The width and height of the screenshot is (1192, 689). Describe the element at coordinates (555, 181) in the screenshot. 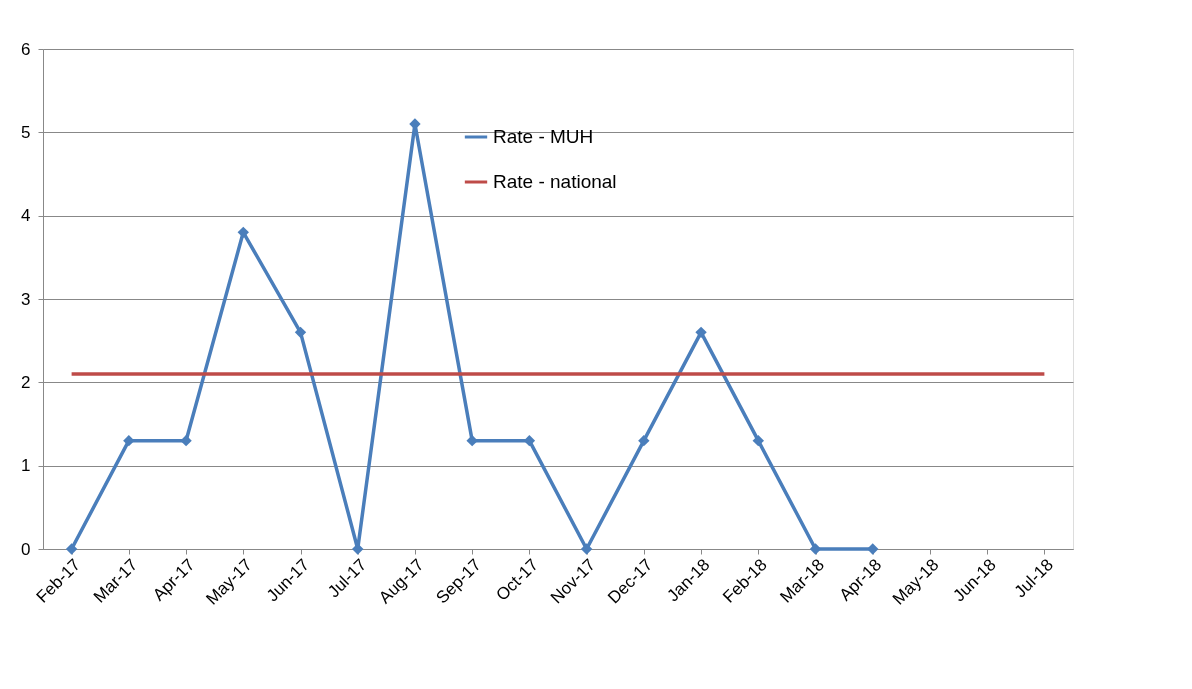

I see `legend-label: Rate - national` at that location.